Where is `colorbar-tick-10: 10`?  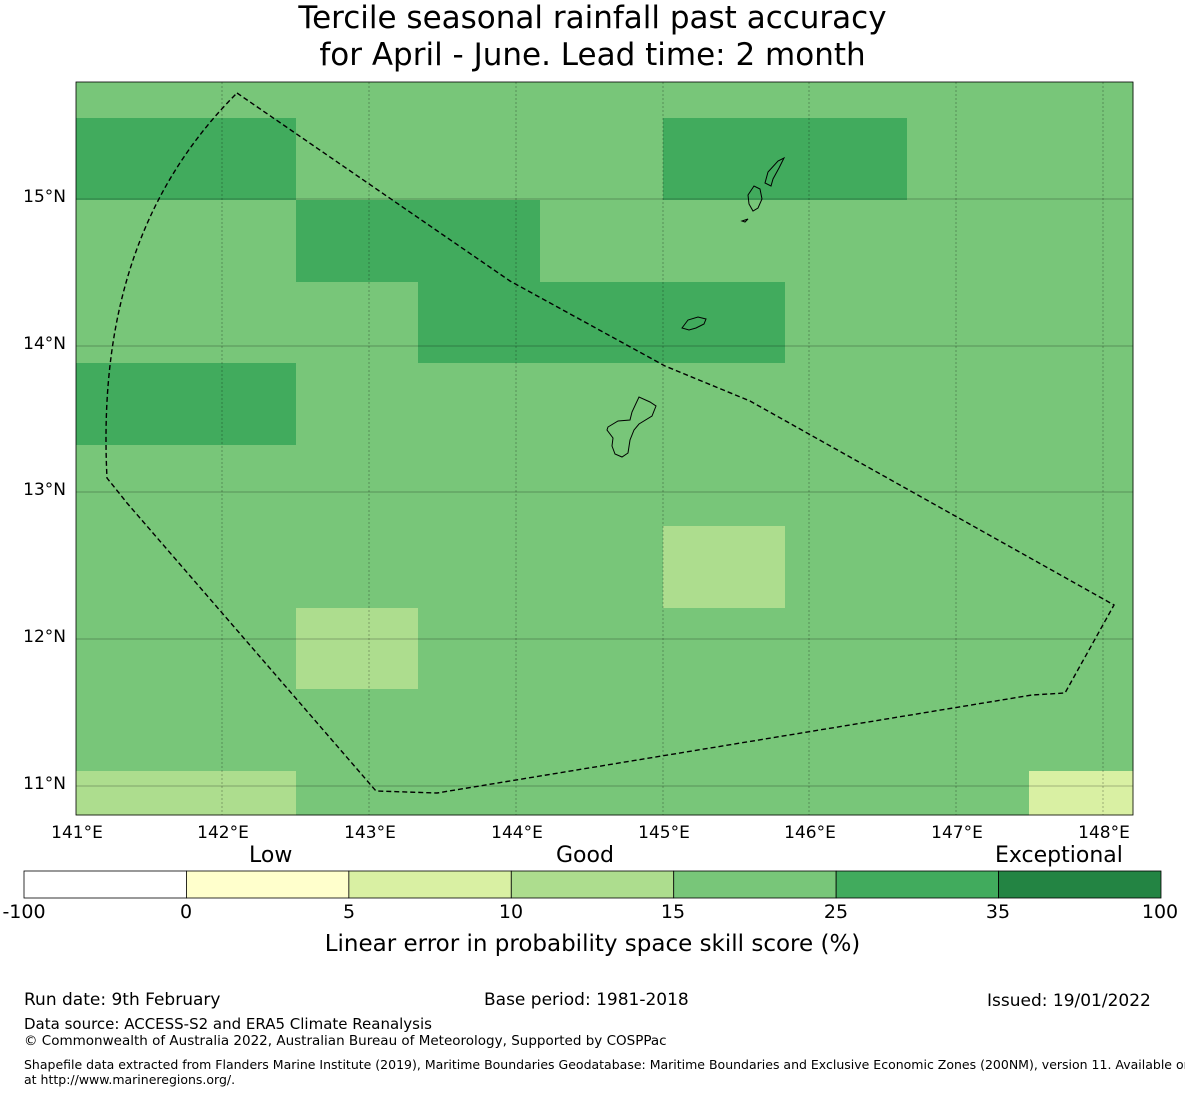 colorbar-tick-10: 10 is located at coordinates (511, 912).